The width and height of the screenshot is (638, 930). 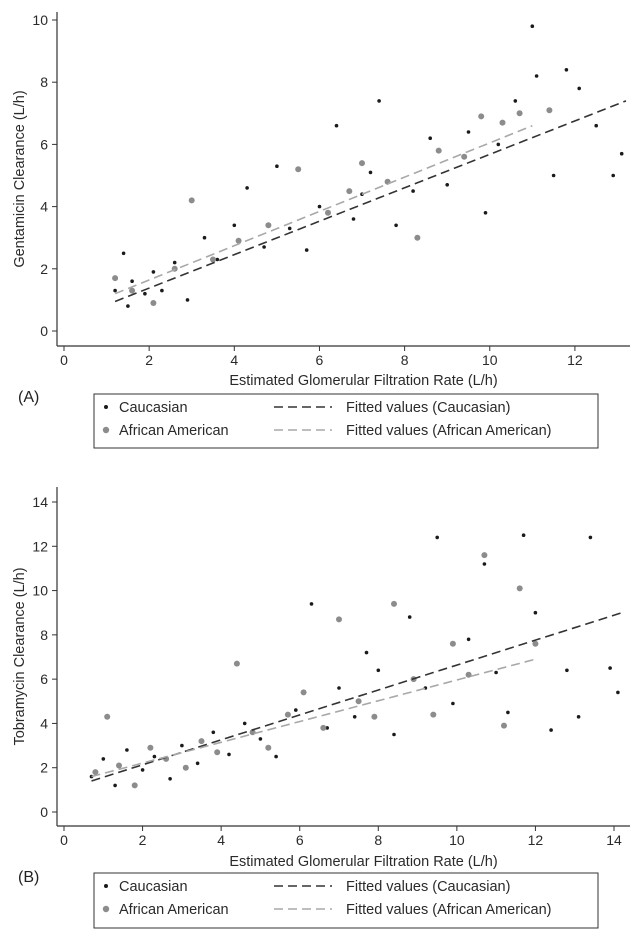 I want to click on legend-item-fit-caucasian: Fitted values (Caucasian), so click(x=428, y=408).